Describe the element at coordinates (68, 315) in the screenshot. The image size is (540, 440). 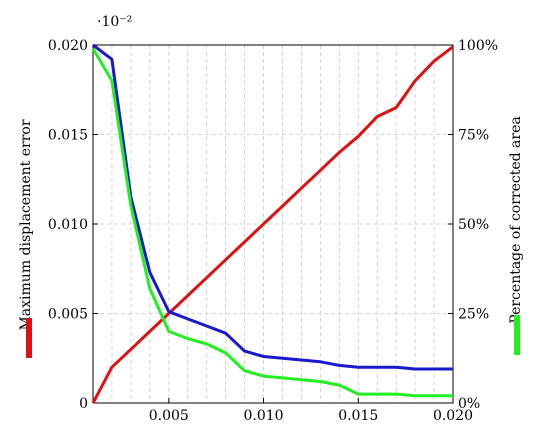
I see `left-y-tick-label: 0.005` at that location.